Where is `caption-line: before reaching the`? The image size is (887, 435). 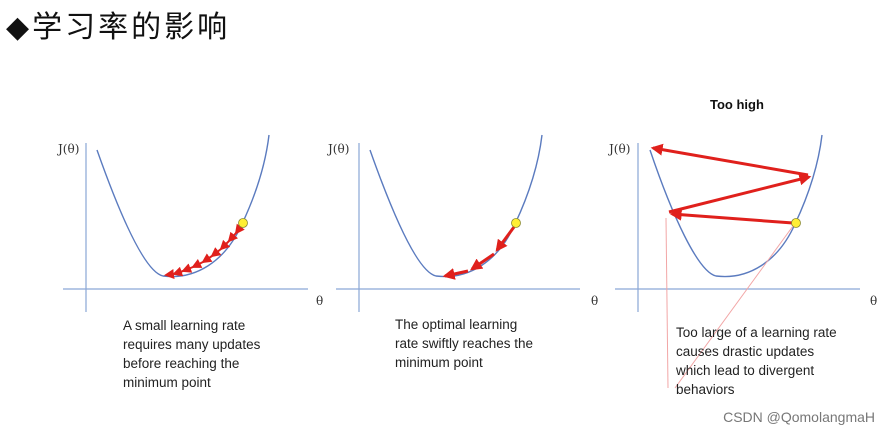 caption-line: before reaching the is located at coordinates (181, 363).